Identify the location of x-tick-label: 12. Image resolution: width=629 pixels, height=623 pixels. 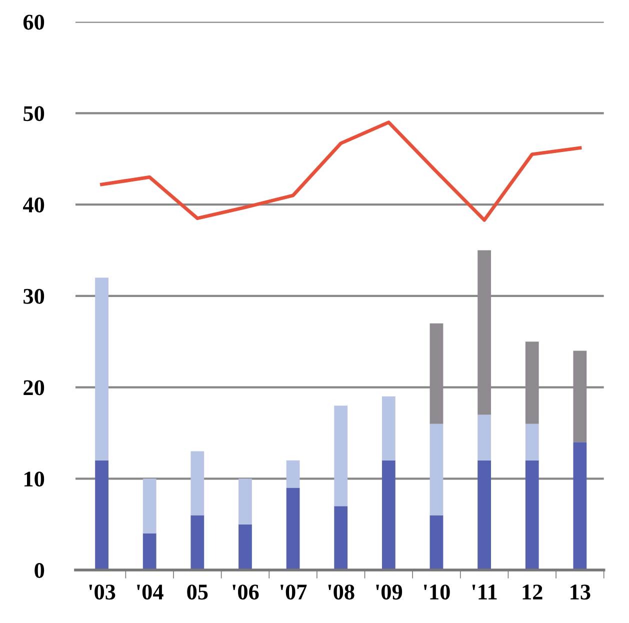
(532, 592).